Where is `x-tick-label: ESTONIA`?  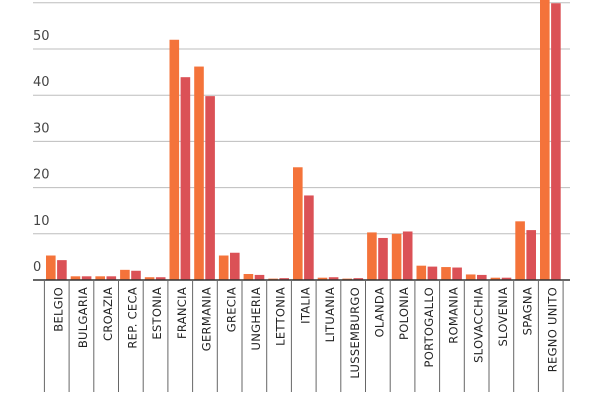
x-tick-label: ESTONIA is located at coordinates (157, 313).